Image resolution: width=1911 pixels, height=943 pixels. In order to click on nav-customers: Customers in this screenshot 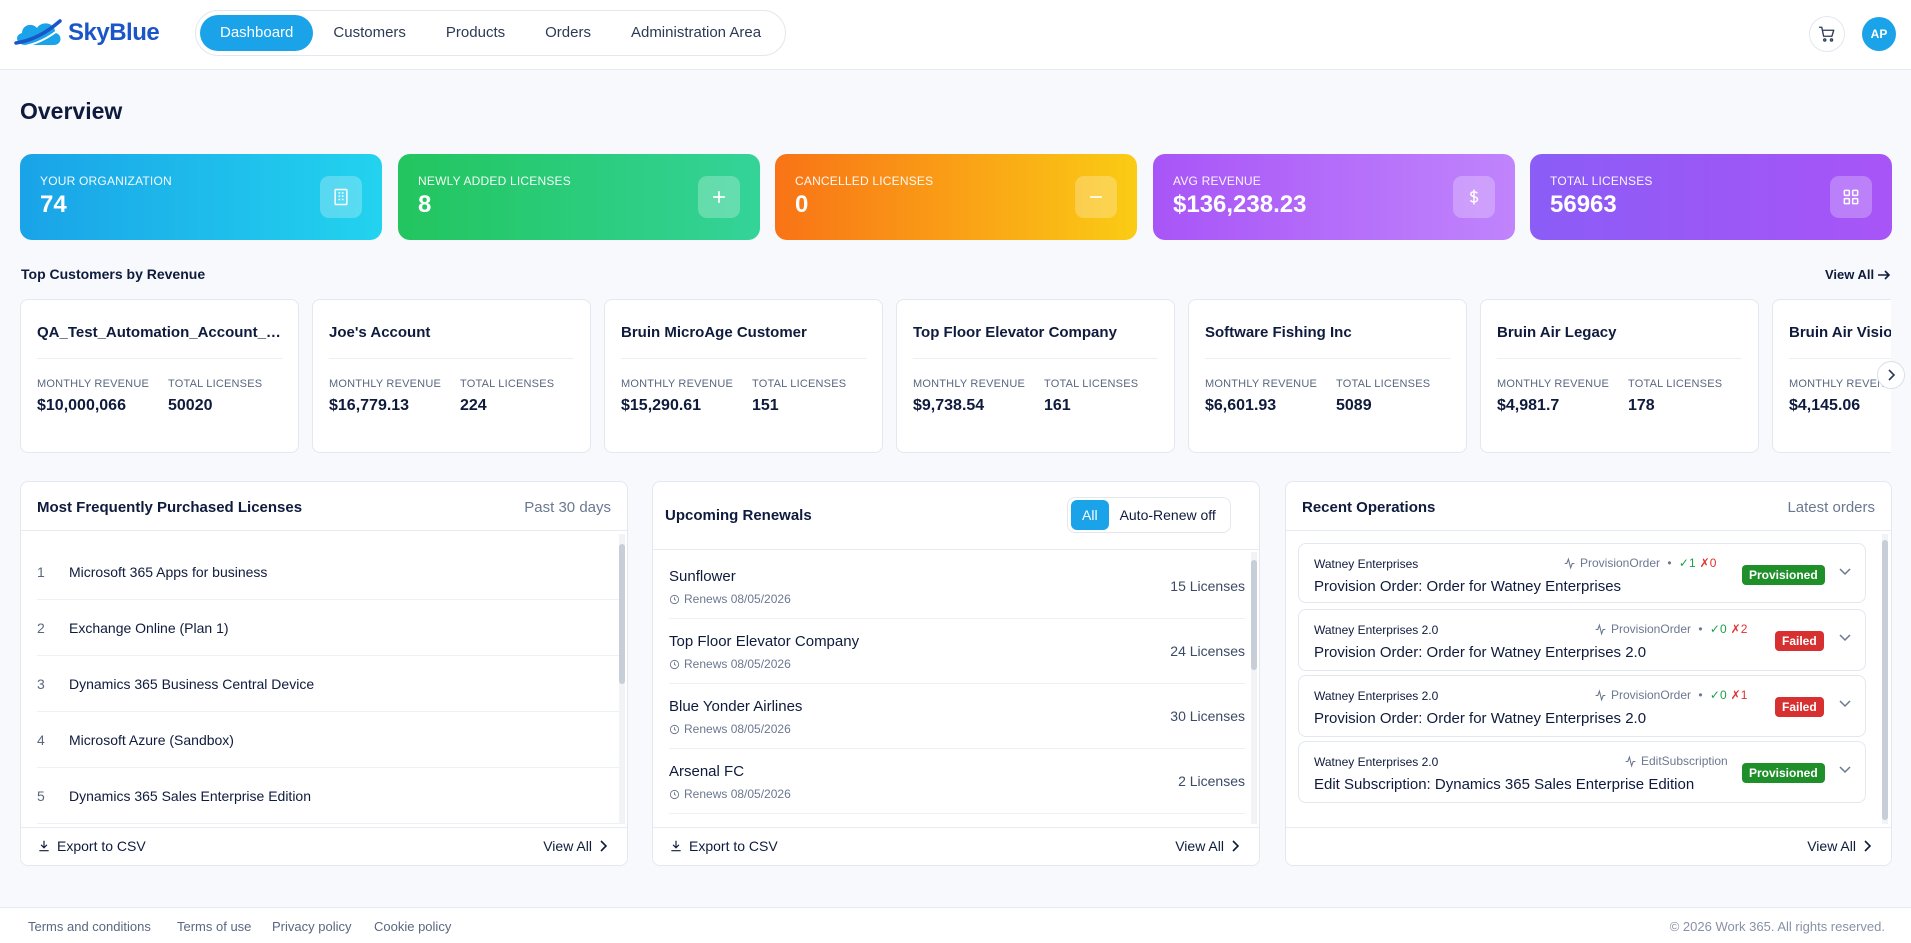, I will do `click(369, 32)`.